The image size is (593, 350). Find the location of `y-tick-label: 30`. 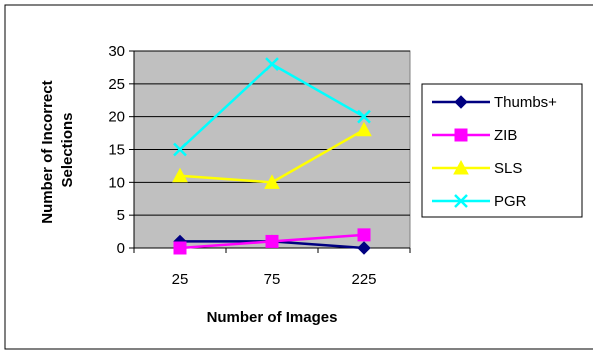

y-tick-label: 30 is located at coordinates (116, 51).